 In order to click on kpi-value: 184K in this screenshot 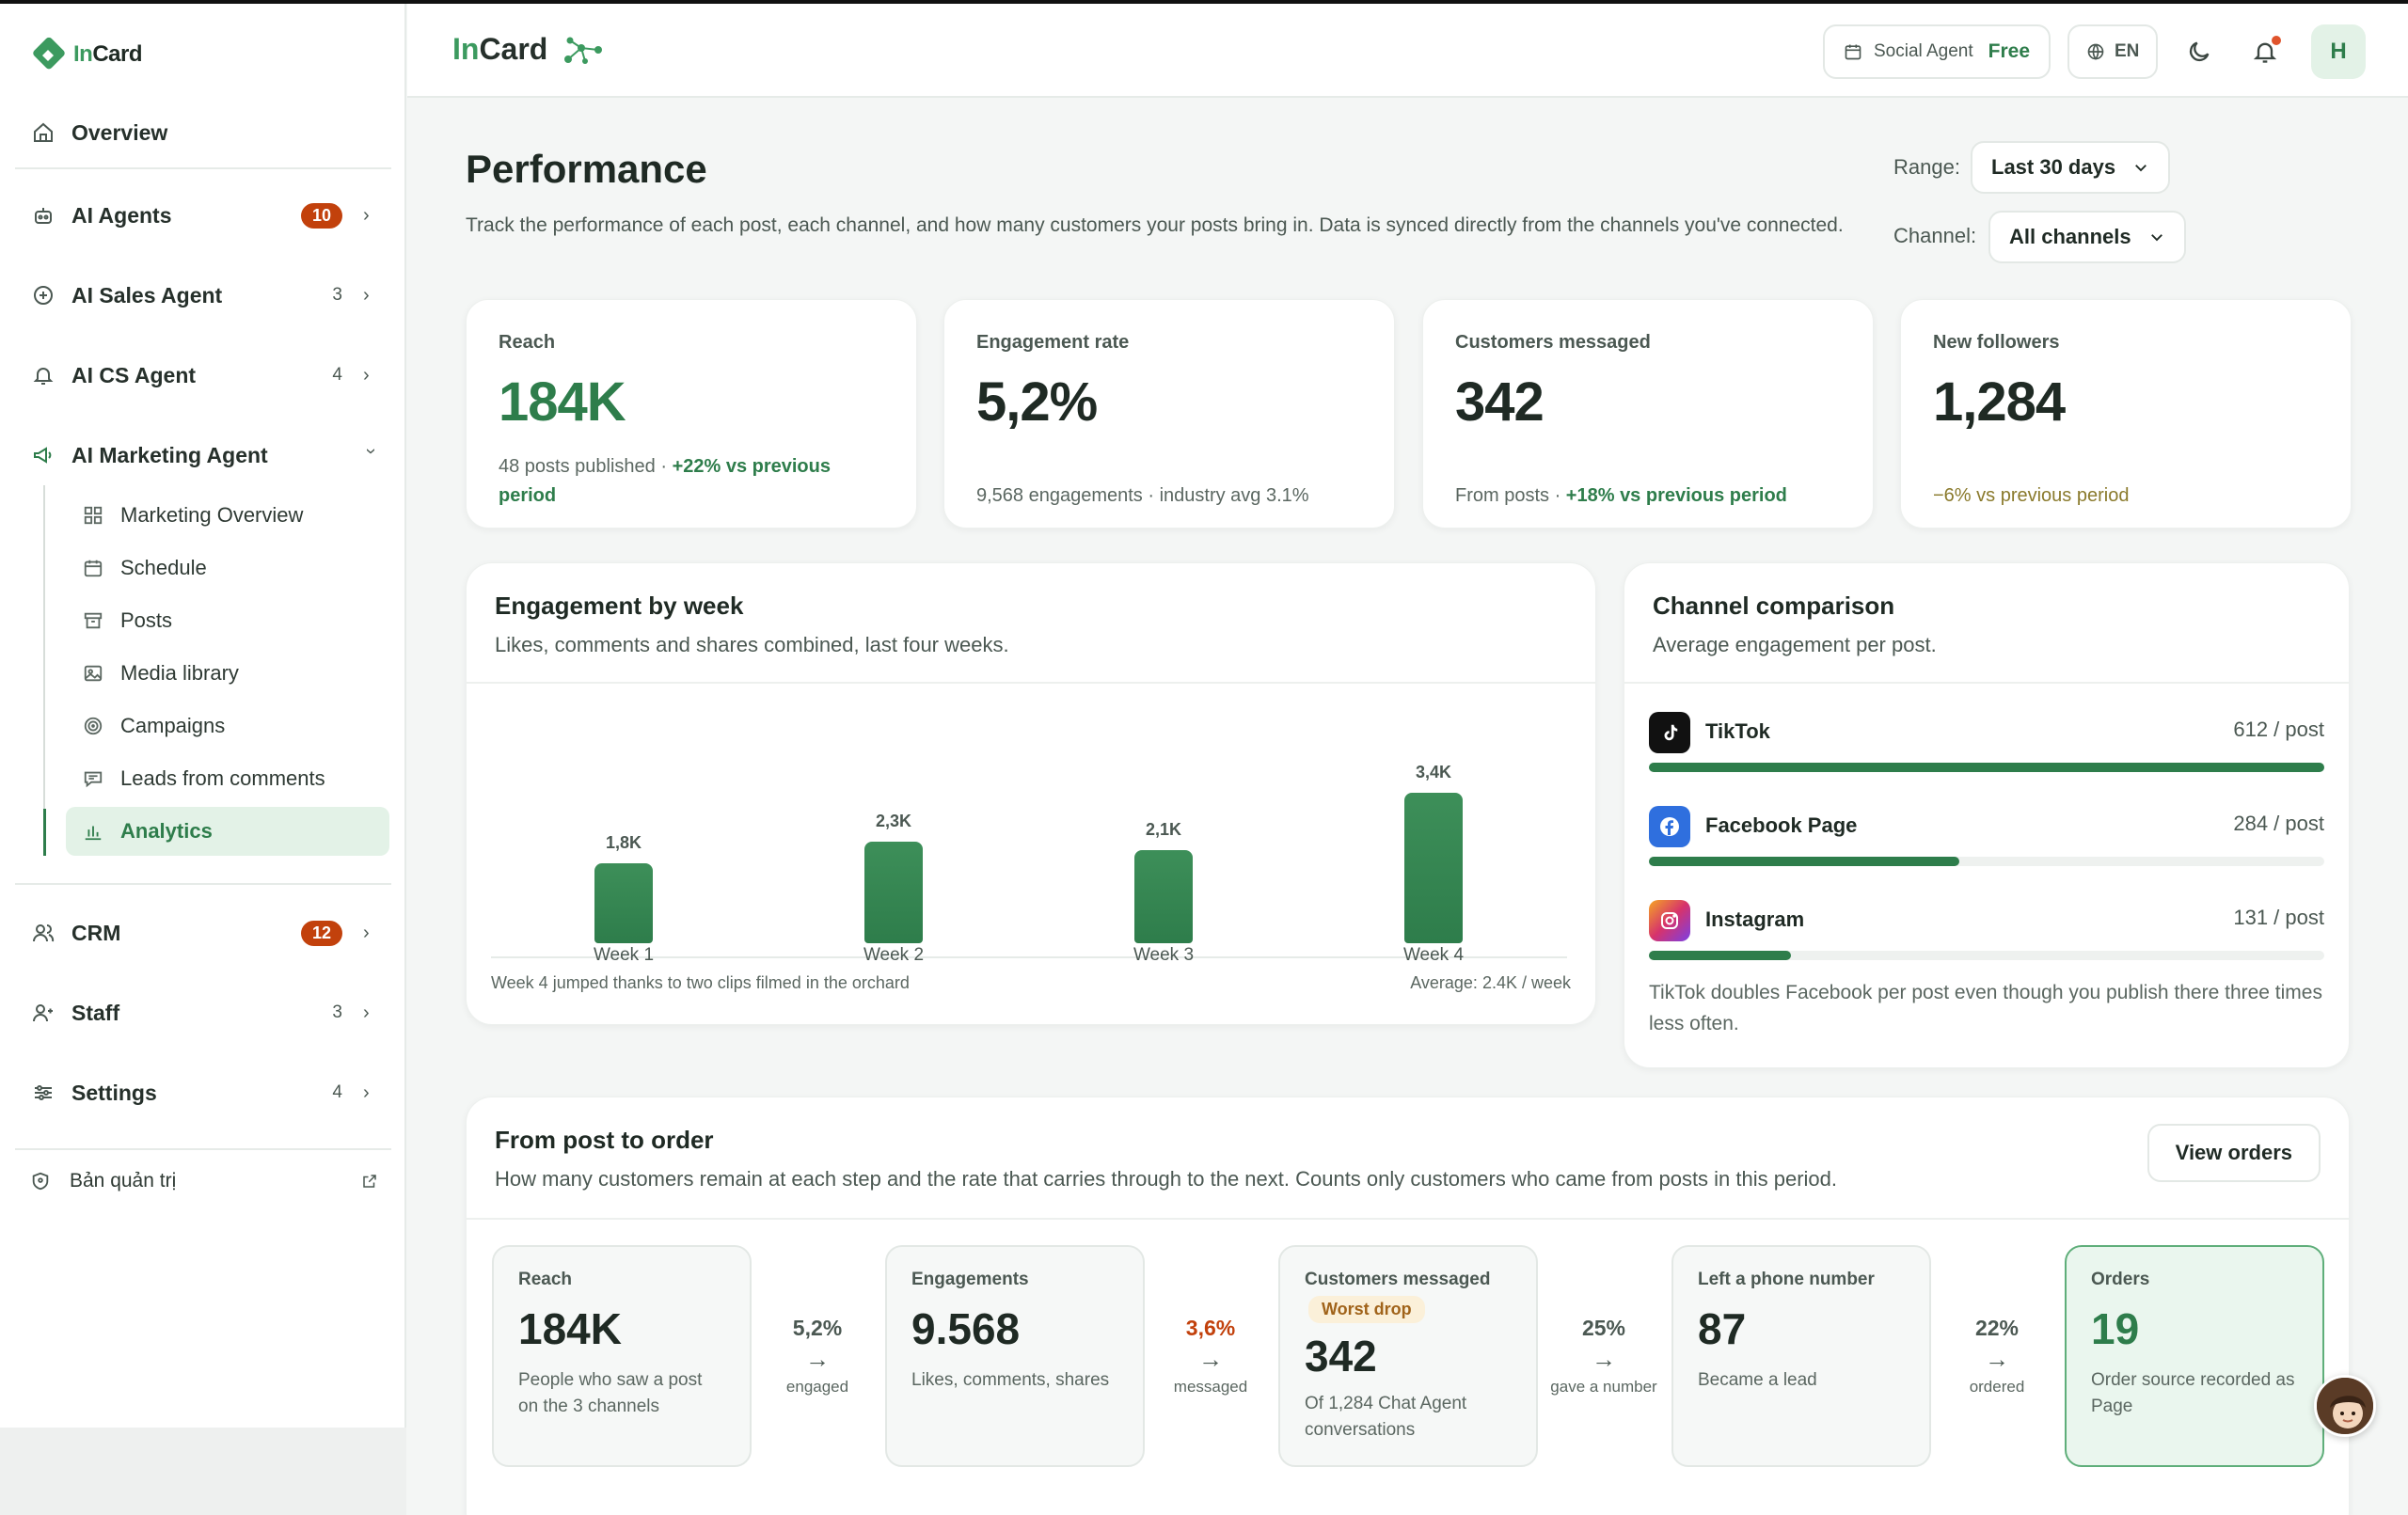, I will do `click(562, 402)`.